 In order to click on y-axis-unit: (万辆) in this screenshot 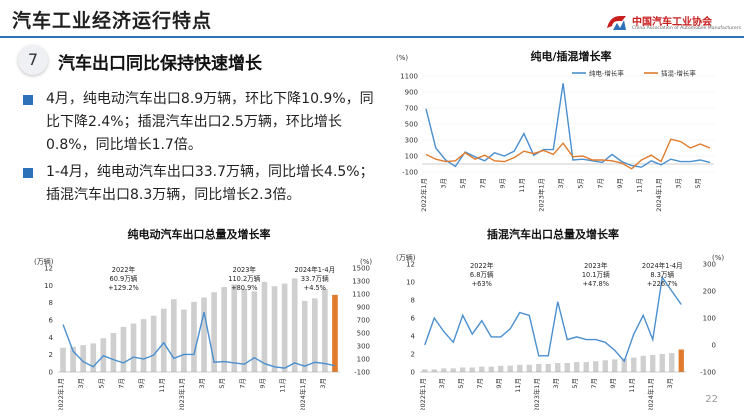, I will do `click(44, 261)`.